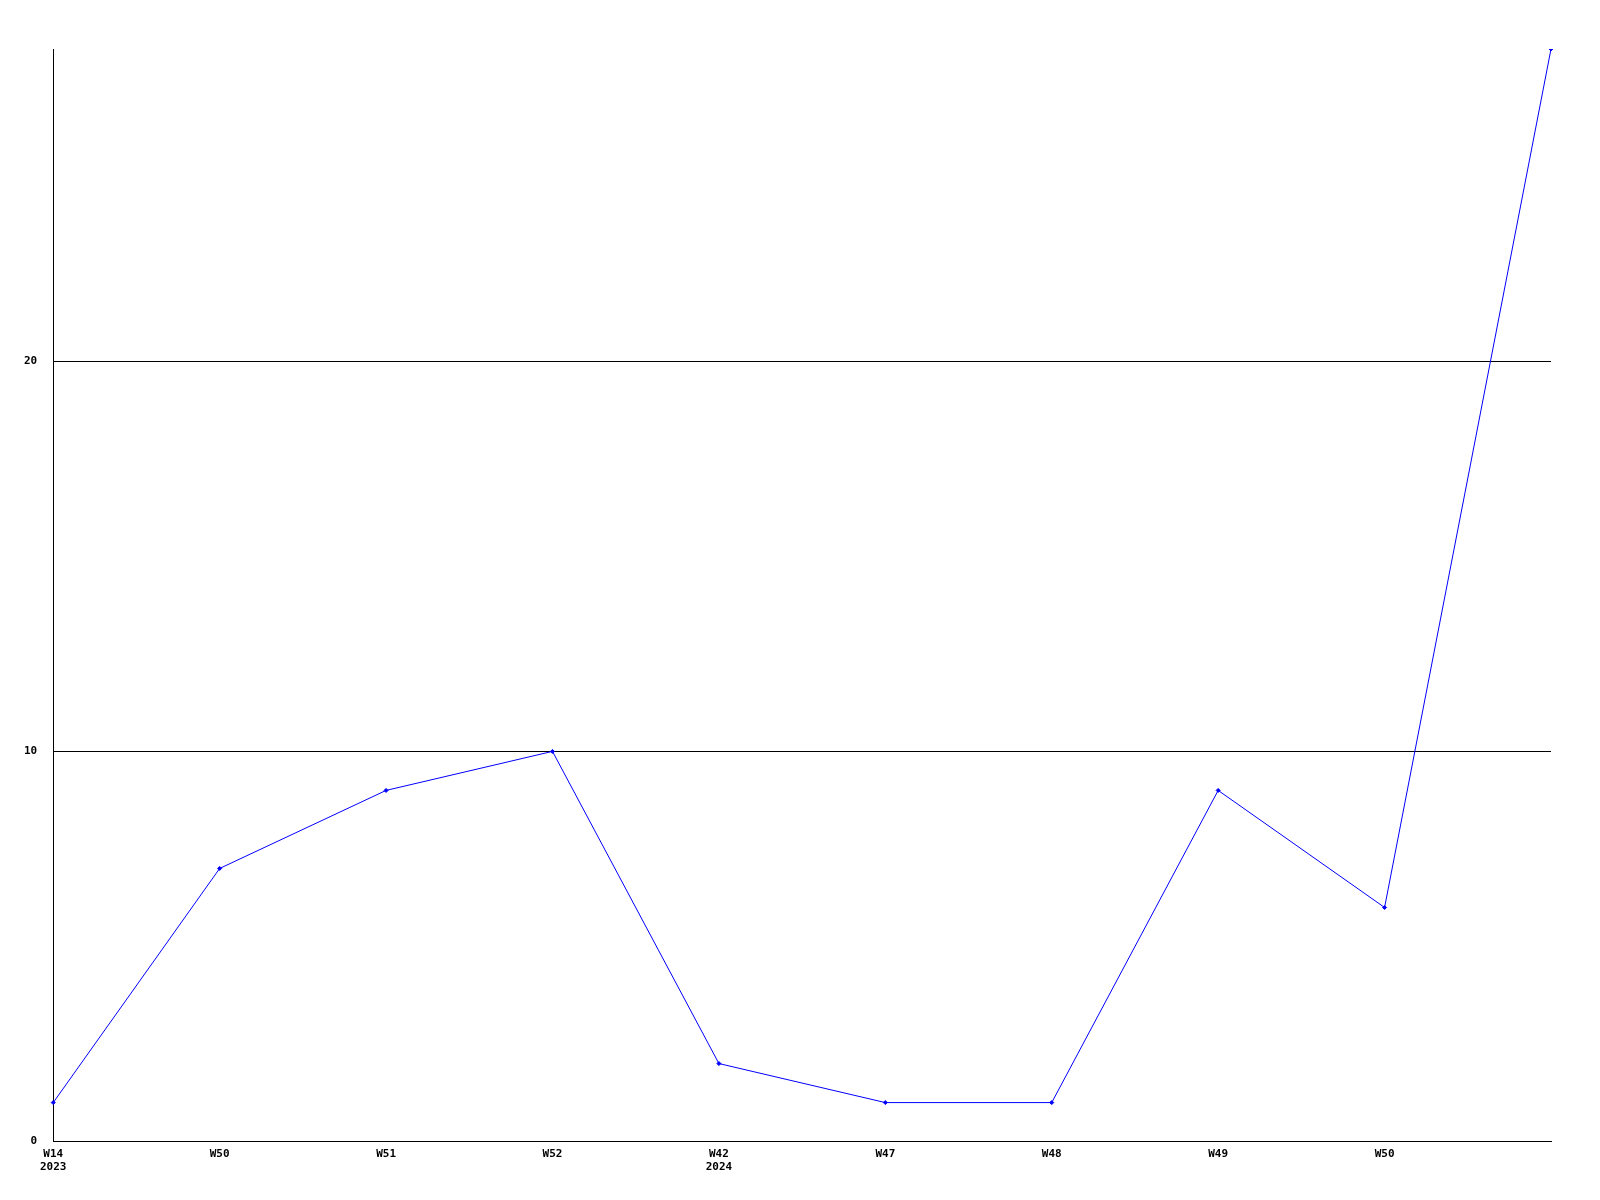  What do you see at coordinates (885, 1154) in the screenshot?
I see `x-tick-label: W47` at bounding box center [885, 1154].